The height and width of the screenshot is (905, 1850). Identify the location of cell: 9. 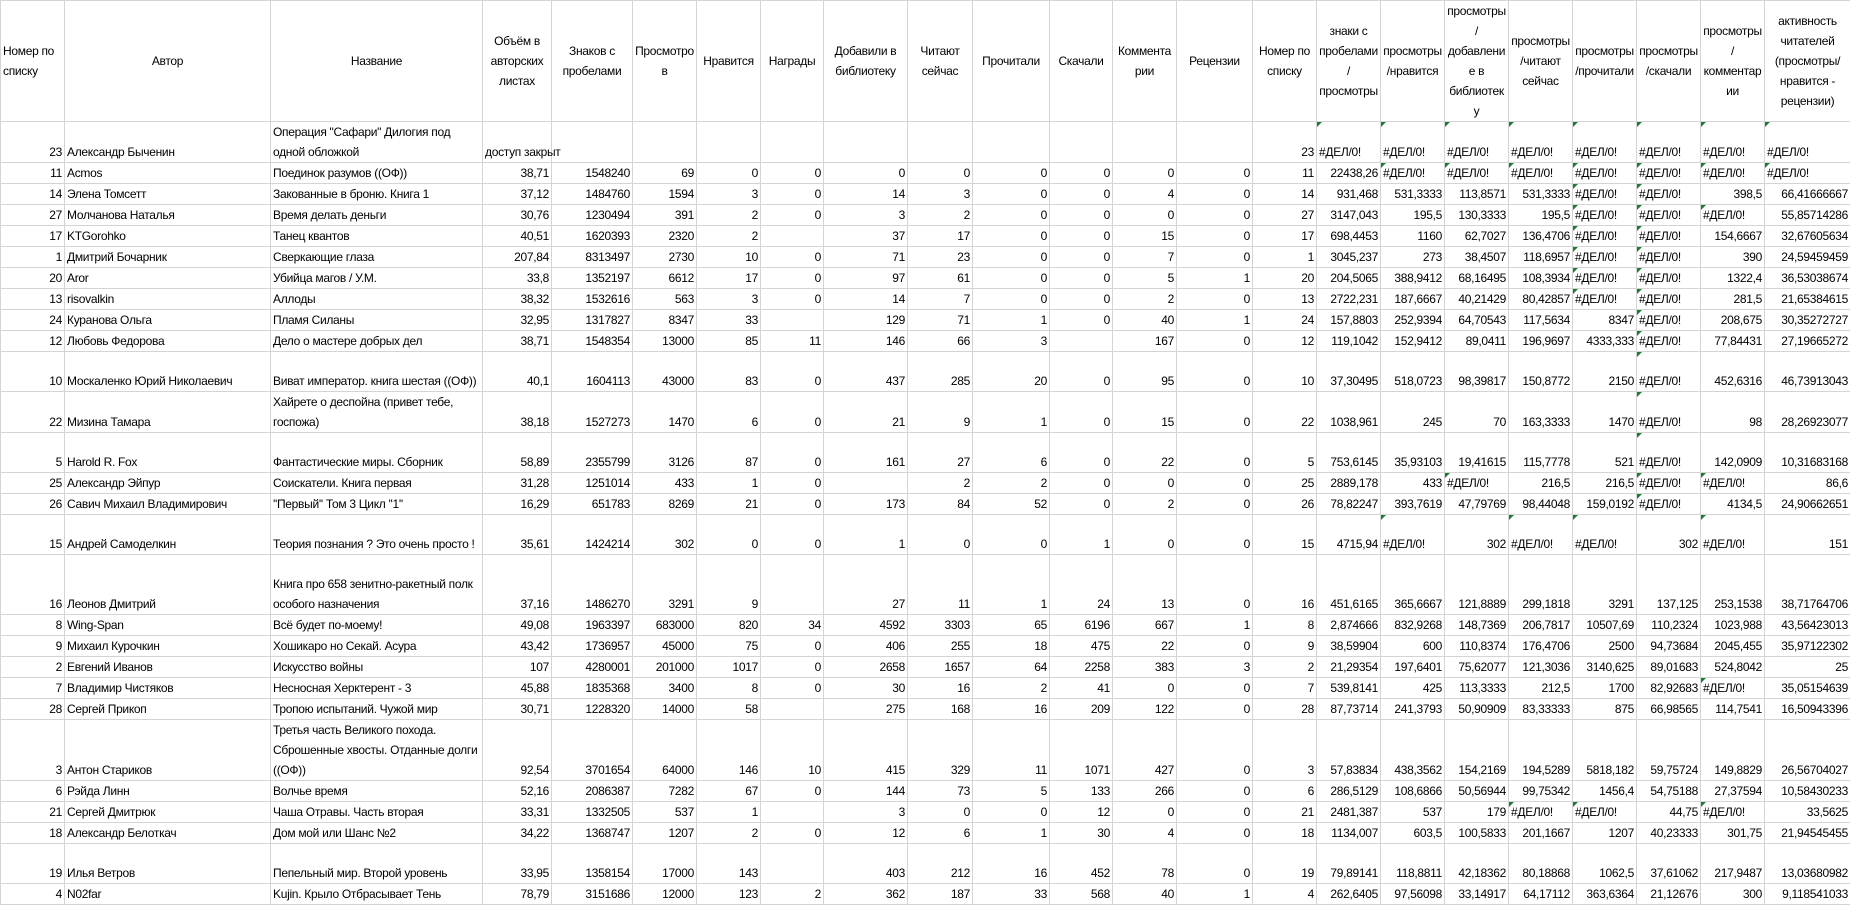
(1285, 646).